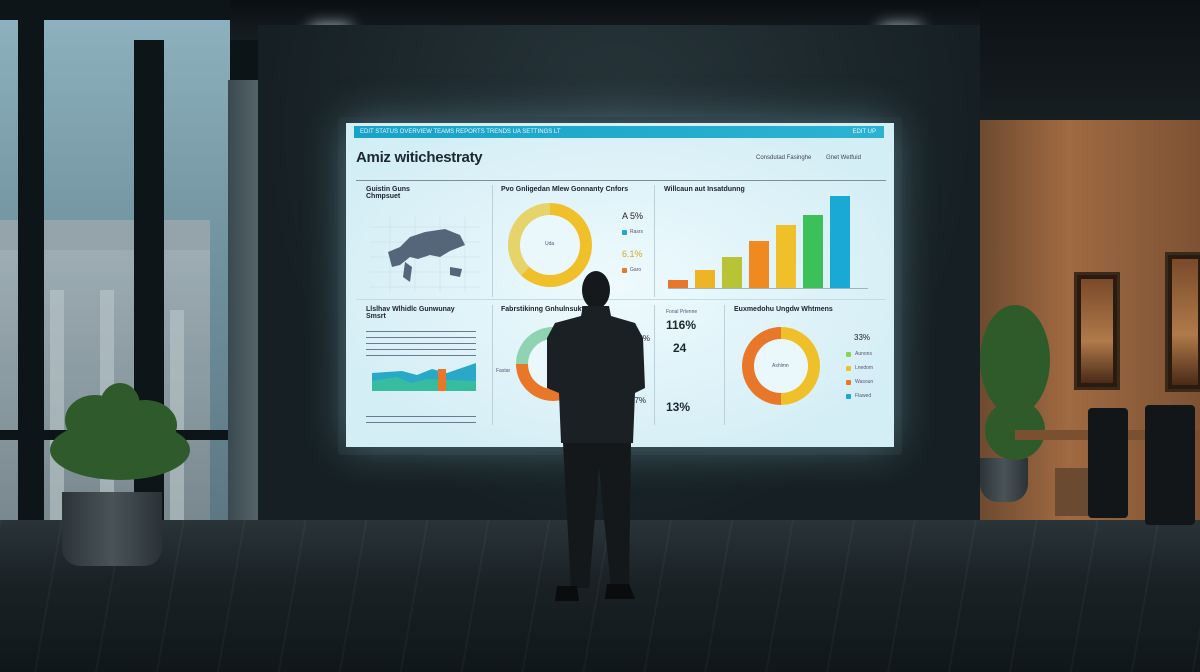 The height and width of the screenshot is (672, 1200). I want to click on legend-item: Flawed, so click(859, 396).